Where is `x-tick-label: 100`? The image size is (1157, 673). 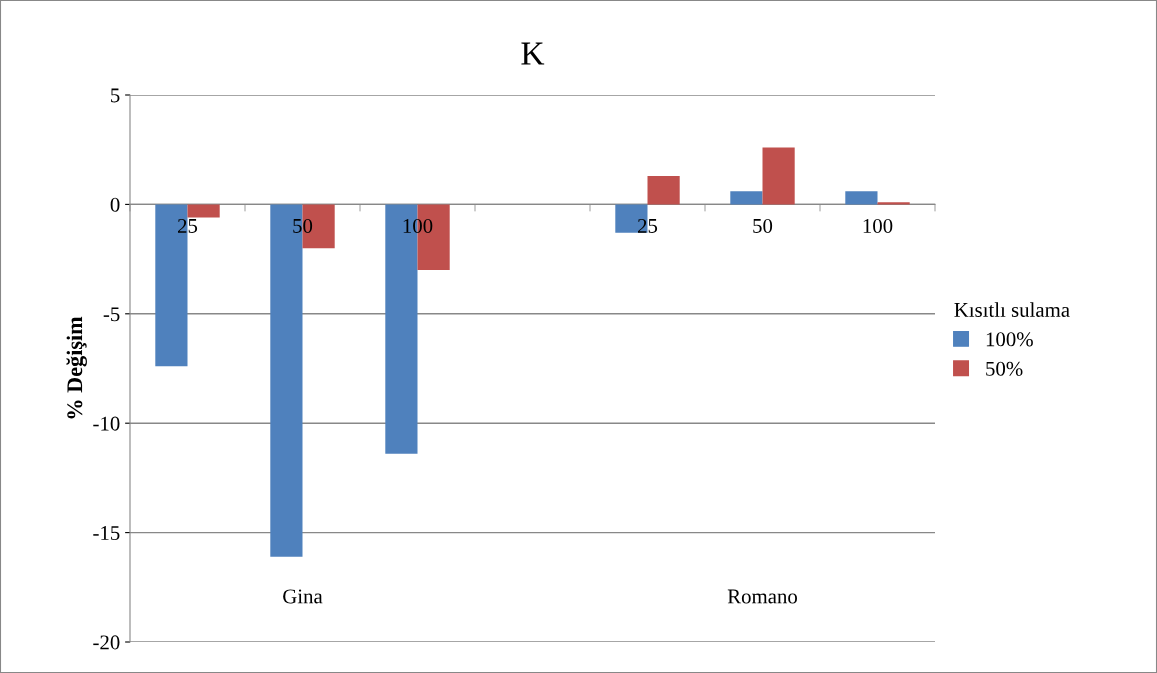
x-tick-label: 100 is located at coordinates (878, 225).